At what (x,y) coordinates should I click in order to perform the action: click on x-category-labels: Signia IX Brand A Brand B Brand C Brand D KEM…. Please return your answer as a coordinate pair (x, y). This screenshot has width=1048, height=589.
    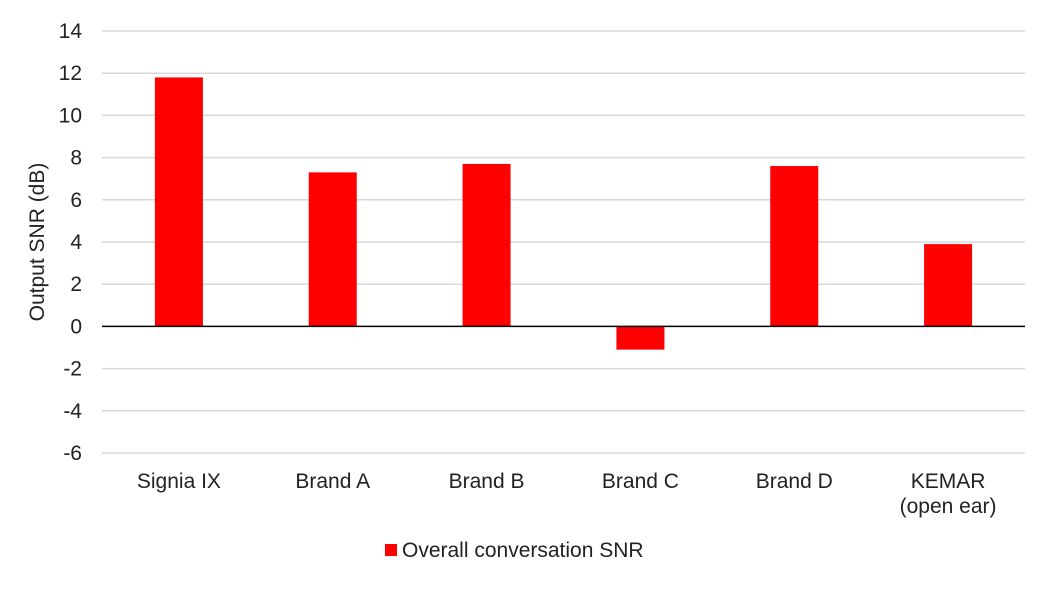
    Looking at the image, I should click on (567, 494).